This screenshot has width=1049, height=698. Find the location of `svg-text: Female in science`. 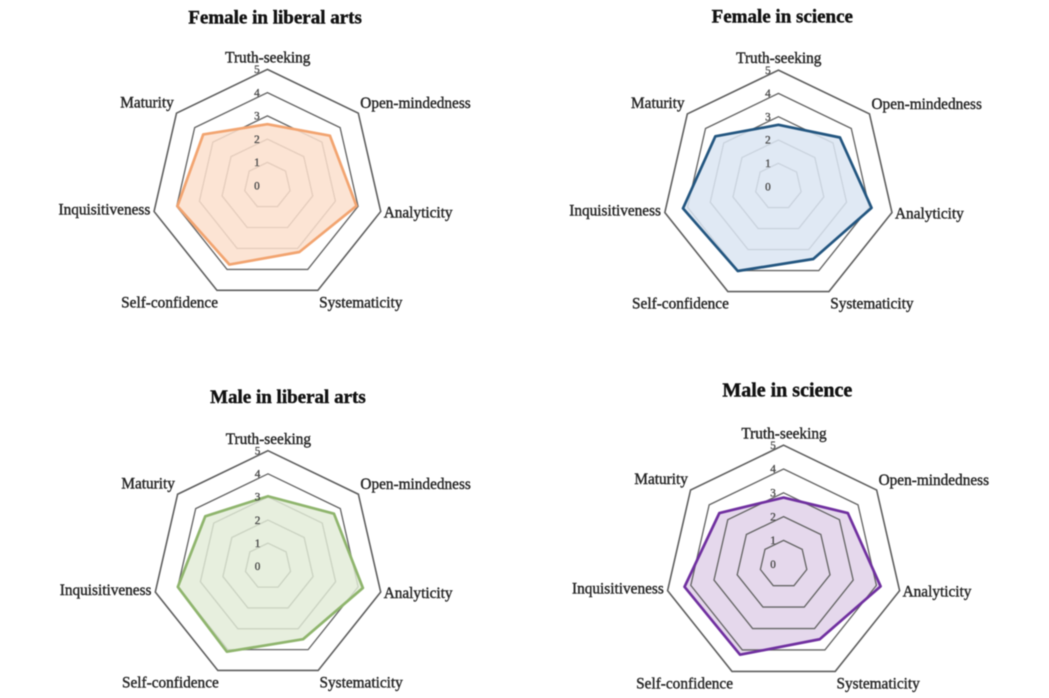

svg-text: Female in science is located at coordinates (782, 17).